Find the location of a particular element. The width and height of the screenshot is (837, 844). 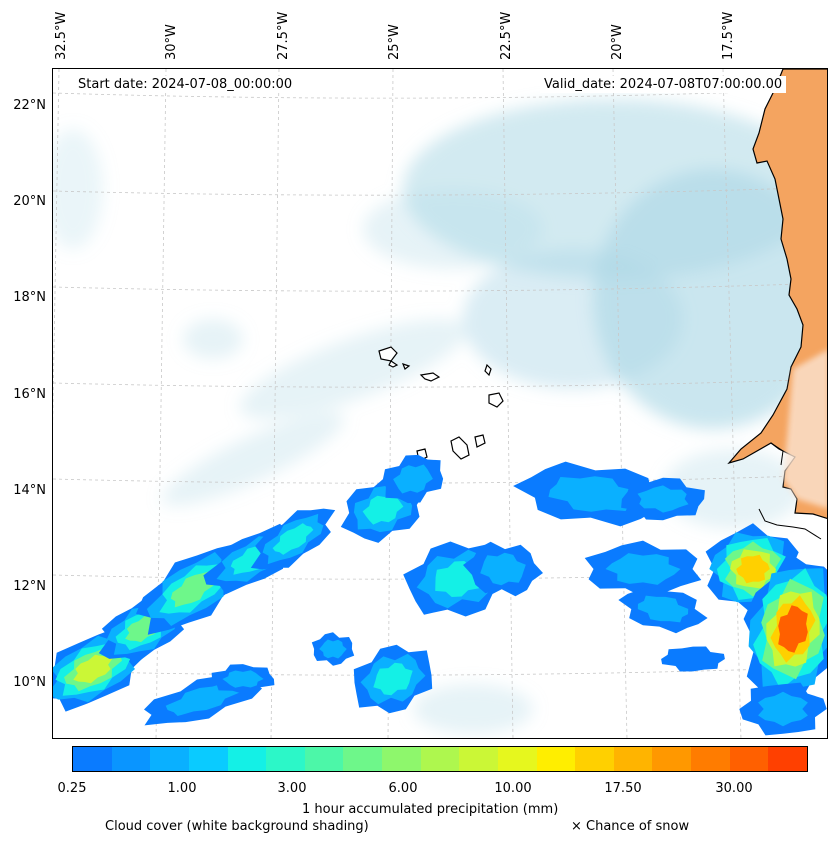

colorbar-tick-0-25: 0.25 is located at coordinates (72, 788).